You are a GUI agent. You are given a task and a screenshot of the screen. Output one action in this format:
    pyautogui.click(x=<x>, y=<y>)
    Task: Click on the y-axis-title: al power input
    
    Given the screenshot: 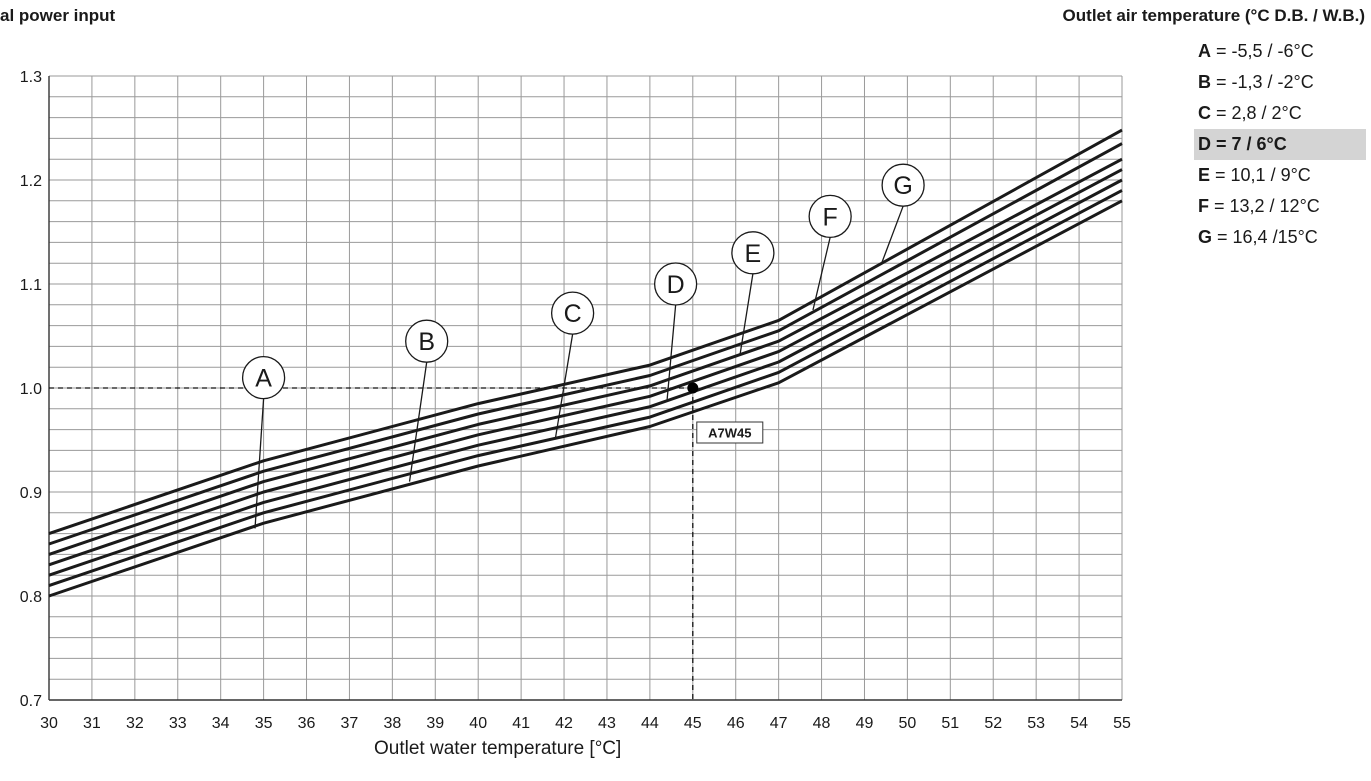 What is the action you would take?
    pyautogui.click(x=58, y=15)
    